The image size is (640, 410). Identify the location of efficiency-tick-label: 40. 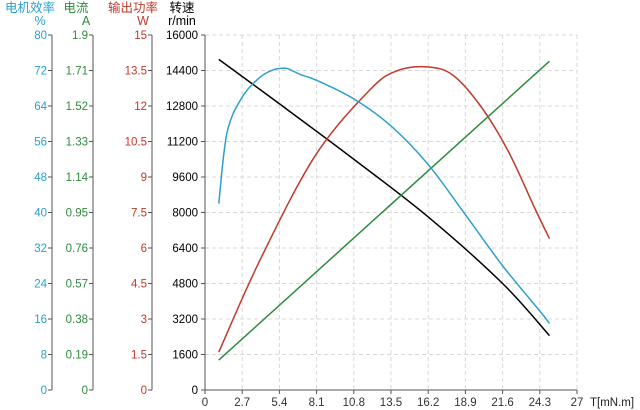
(40, 214).